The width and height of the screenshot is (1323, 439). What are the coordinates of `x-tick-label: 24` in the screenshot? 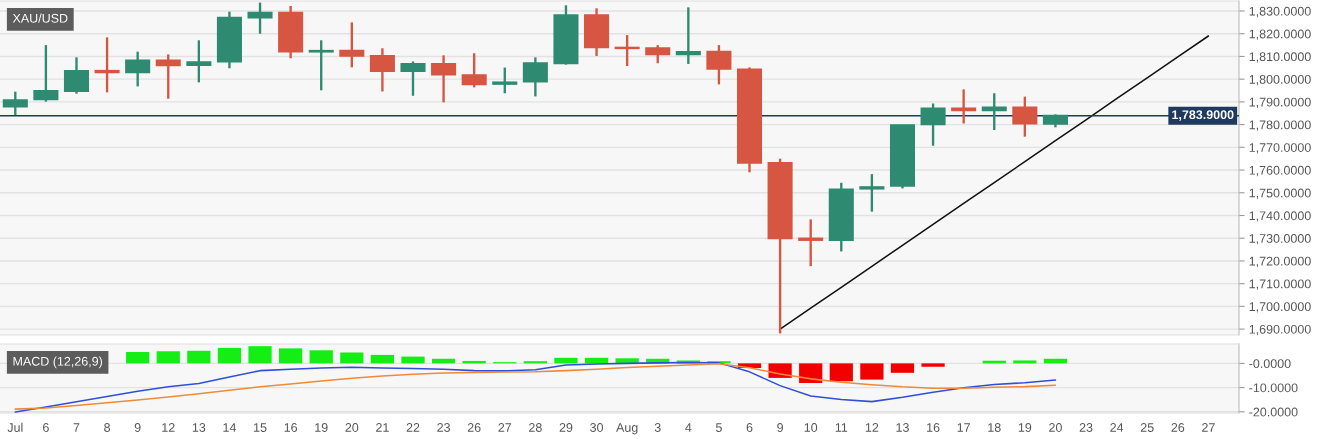 It's located at (1117, 427).